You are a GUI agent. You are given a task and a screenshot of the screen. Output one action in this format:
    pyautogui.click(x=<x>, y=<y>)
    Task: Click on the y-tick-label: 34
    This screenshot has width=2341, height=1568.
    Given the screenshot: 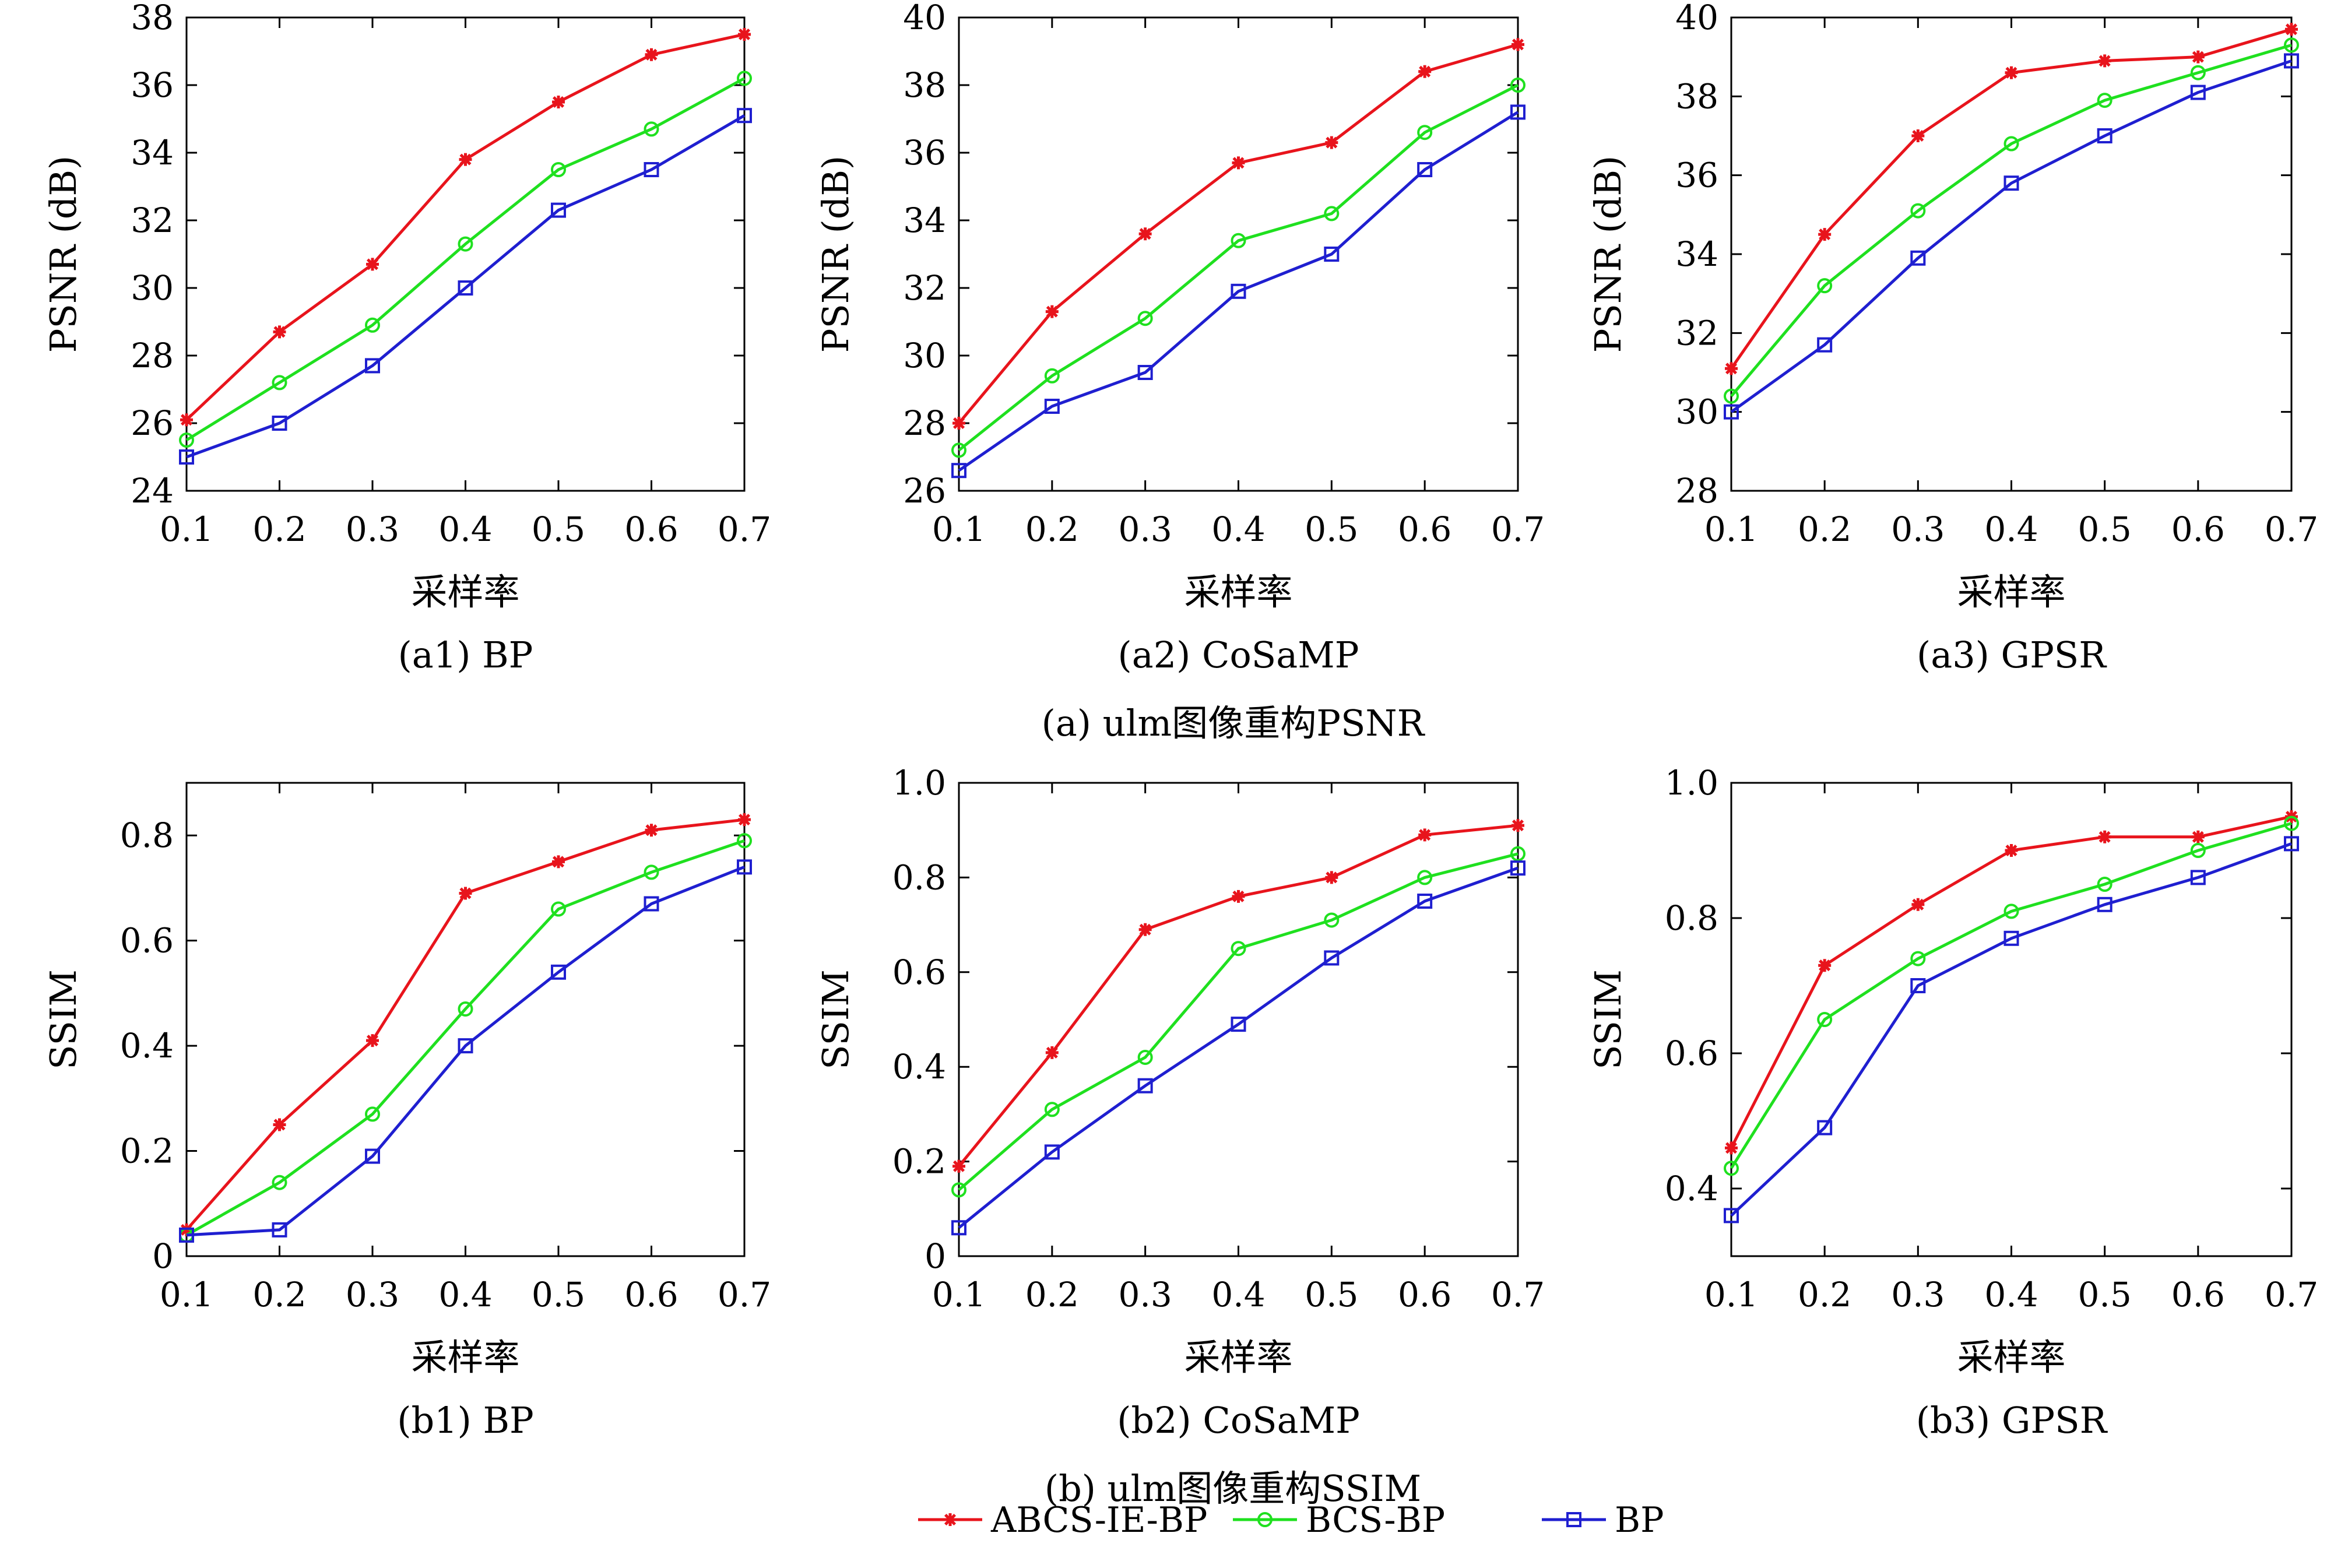 What is the action you would take?
    pyautogui.click(x=1696, y=254)
    